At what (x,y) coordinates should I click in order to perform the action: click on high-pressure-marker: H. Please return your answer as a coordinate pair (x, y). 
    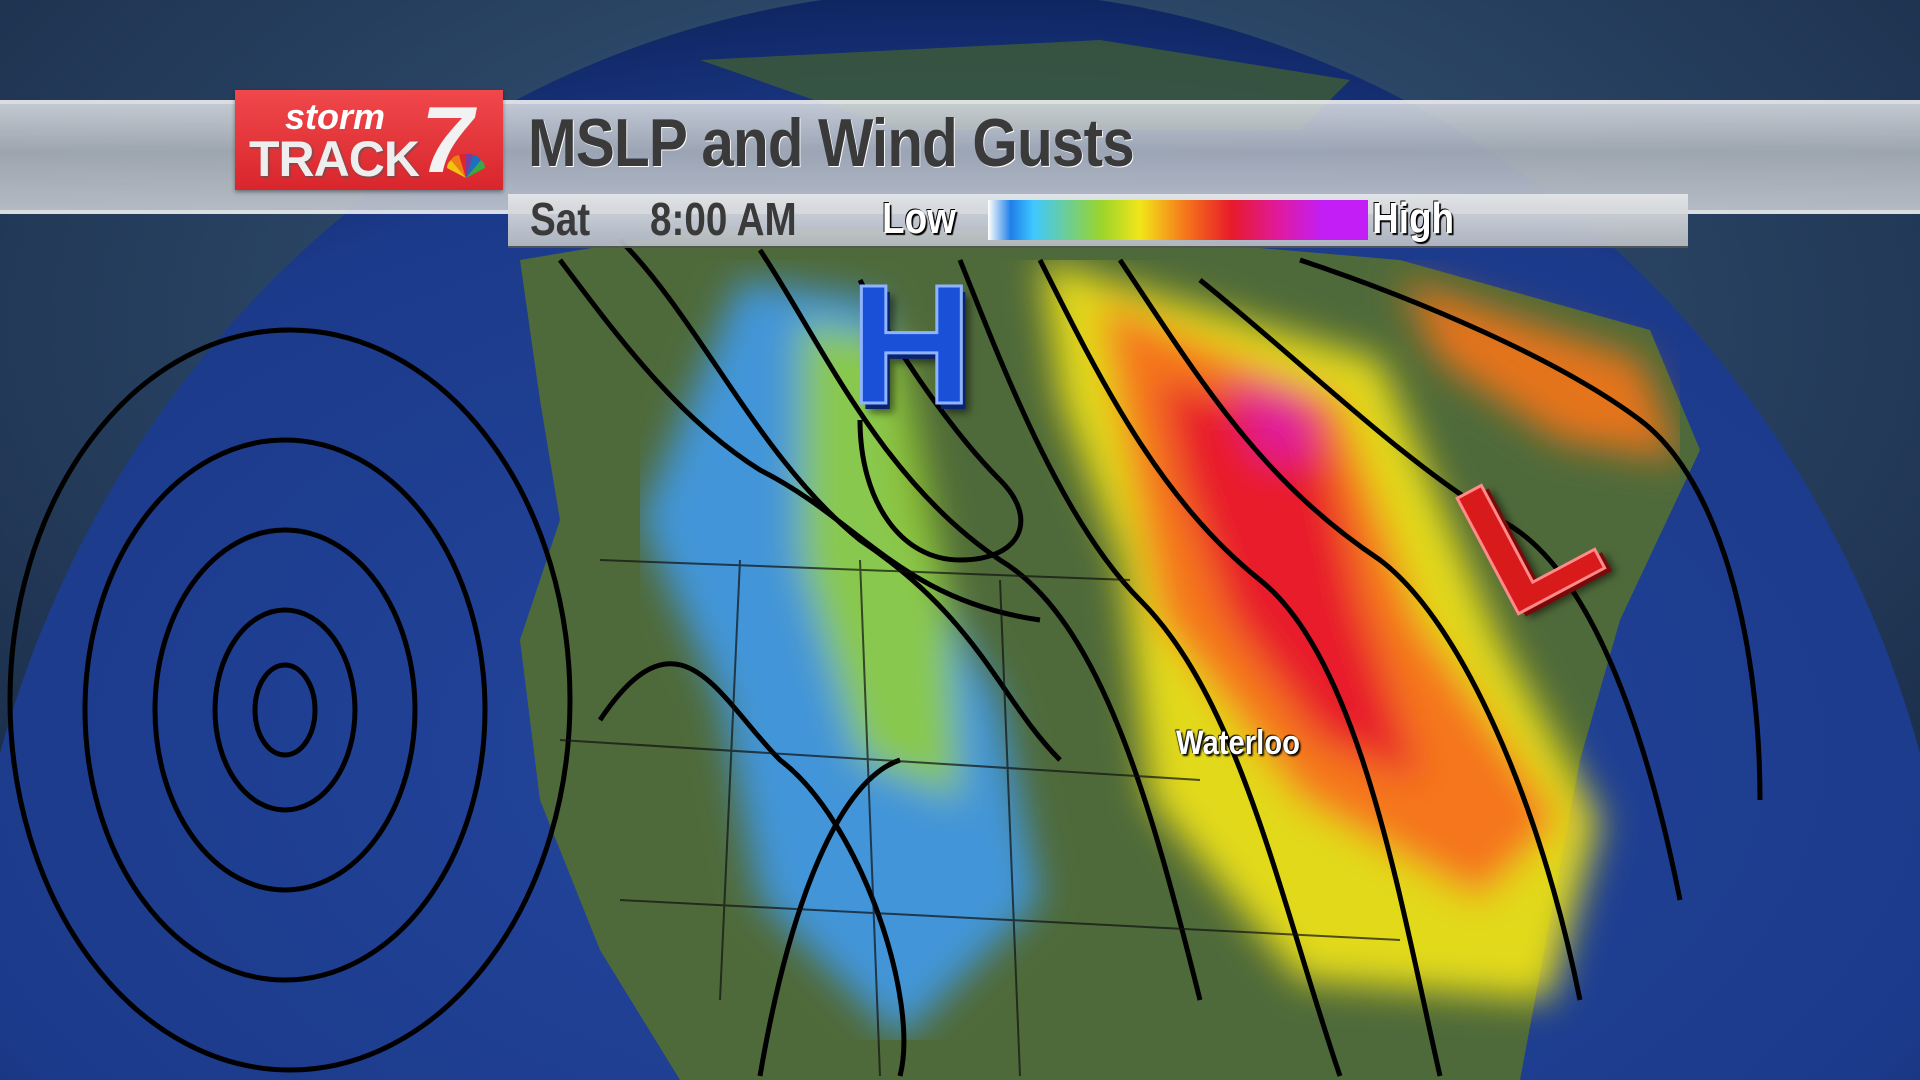
    Looking at the image, I should click on (912, 345).